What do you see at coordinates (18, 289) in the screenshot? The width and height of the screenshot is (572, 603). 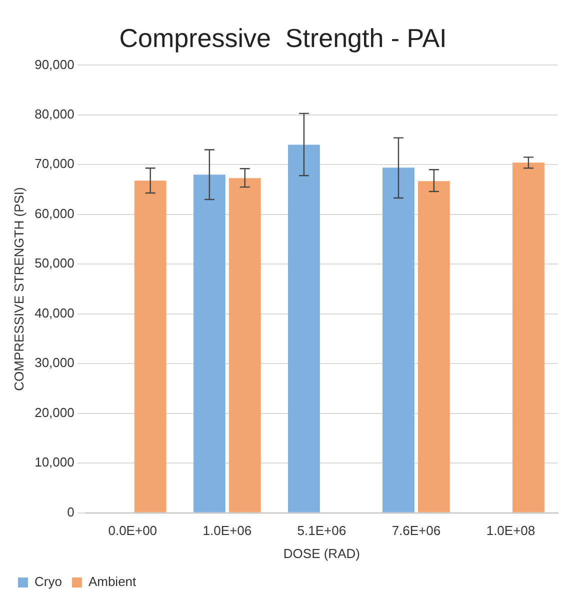 I see `y-axis-title: COMPRESSIVE STRENGTH (PSI)` at bounding box center [18, 289].